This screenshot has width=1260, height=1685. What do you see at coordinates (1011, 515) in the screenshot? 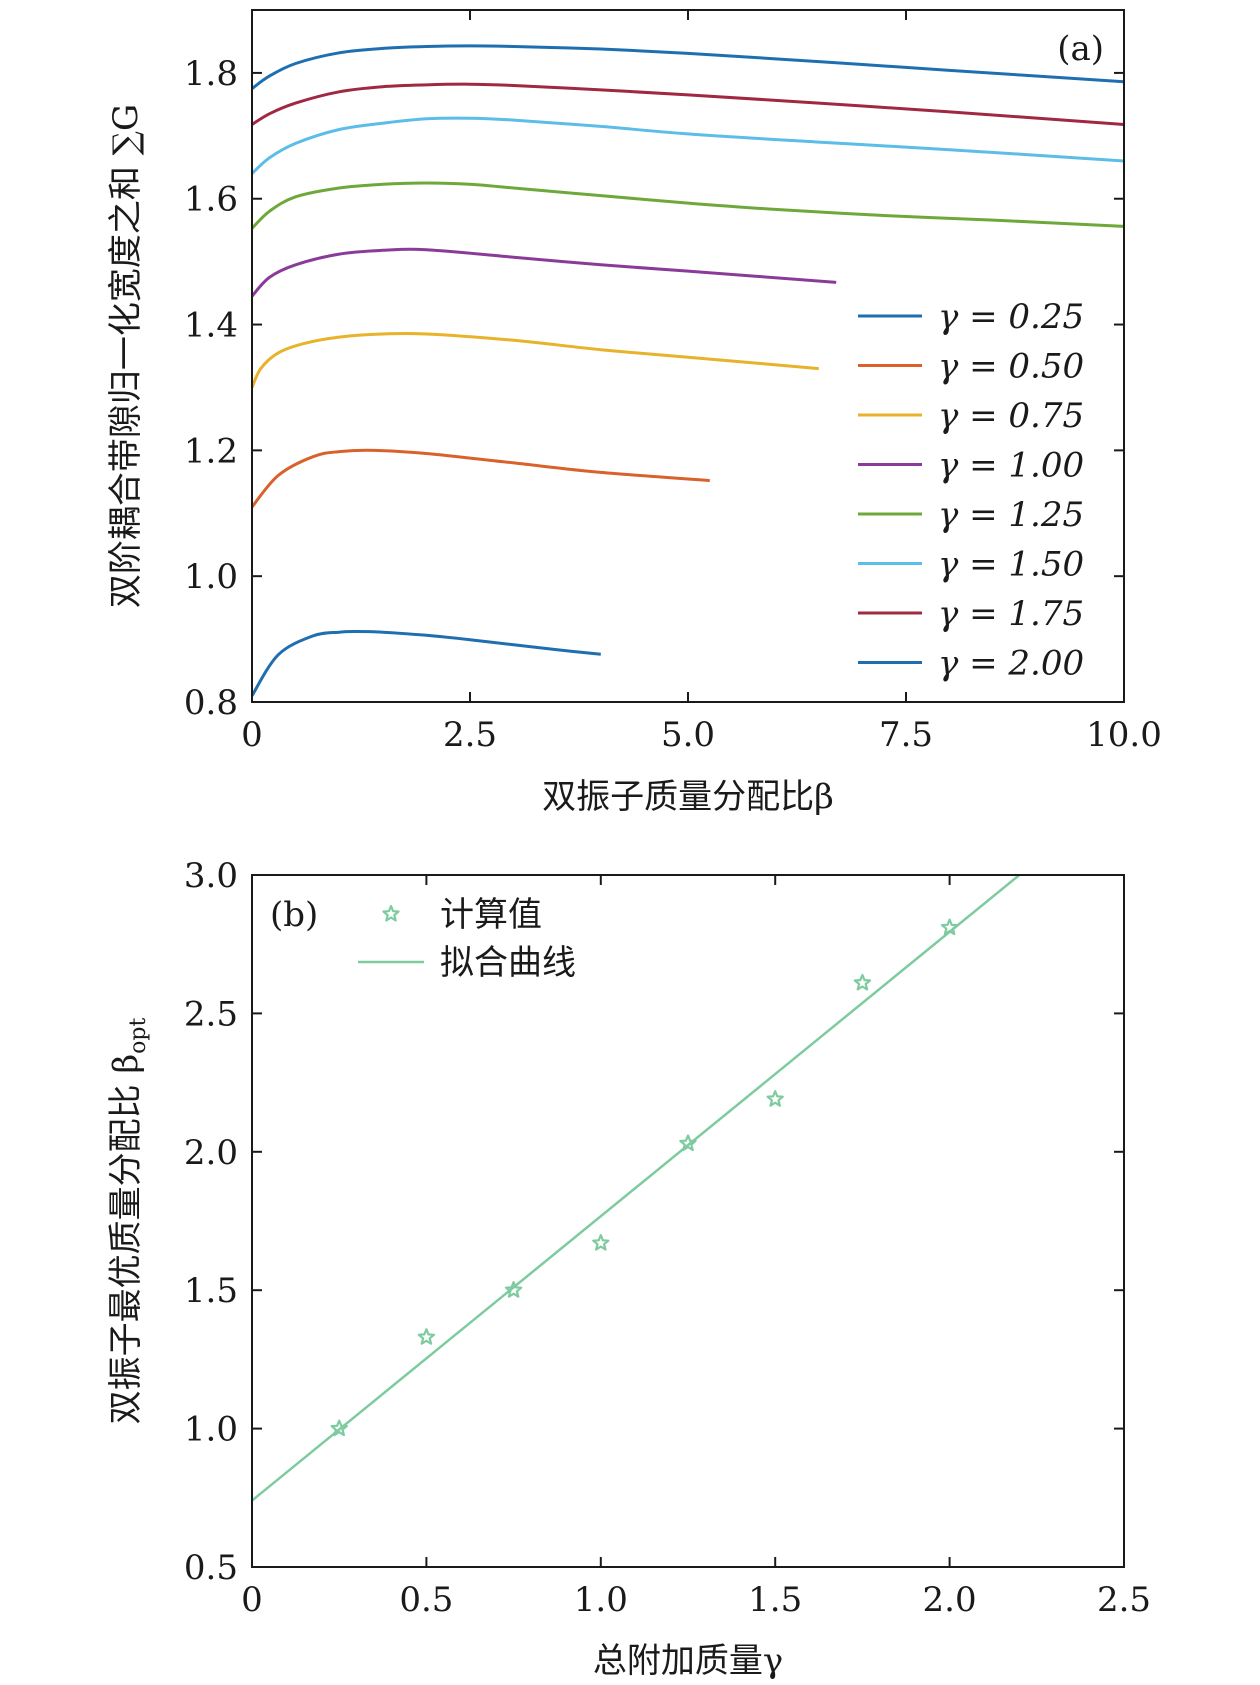
I see `legend-label-4: γ = 1.25` at bounding box center [1011, 515].